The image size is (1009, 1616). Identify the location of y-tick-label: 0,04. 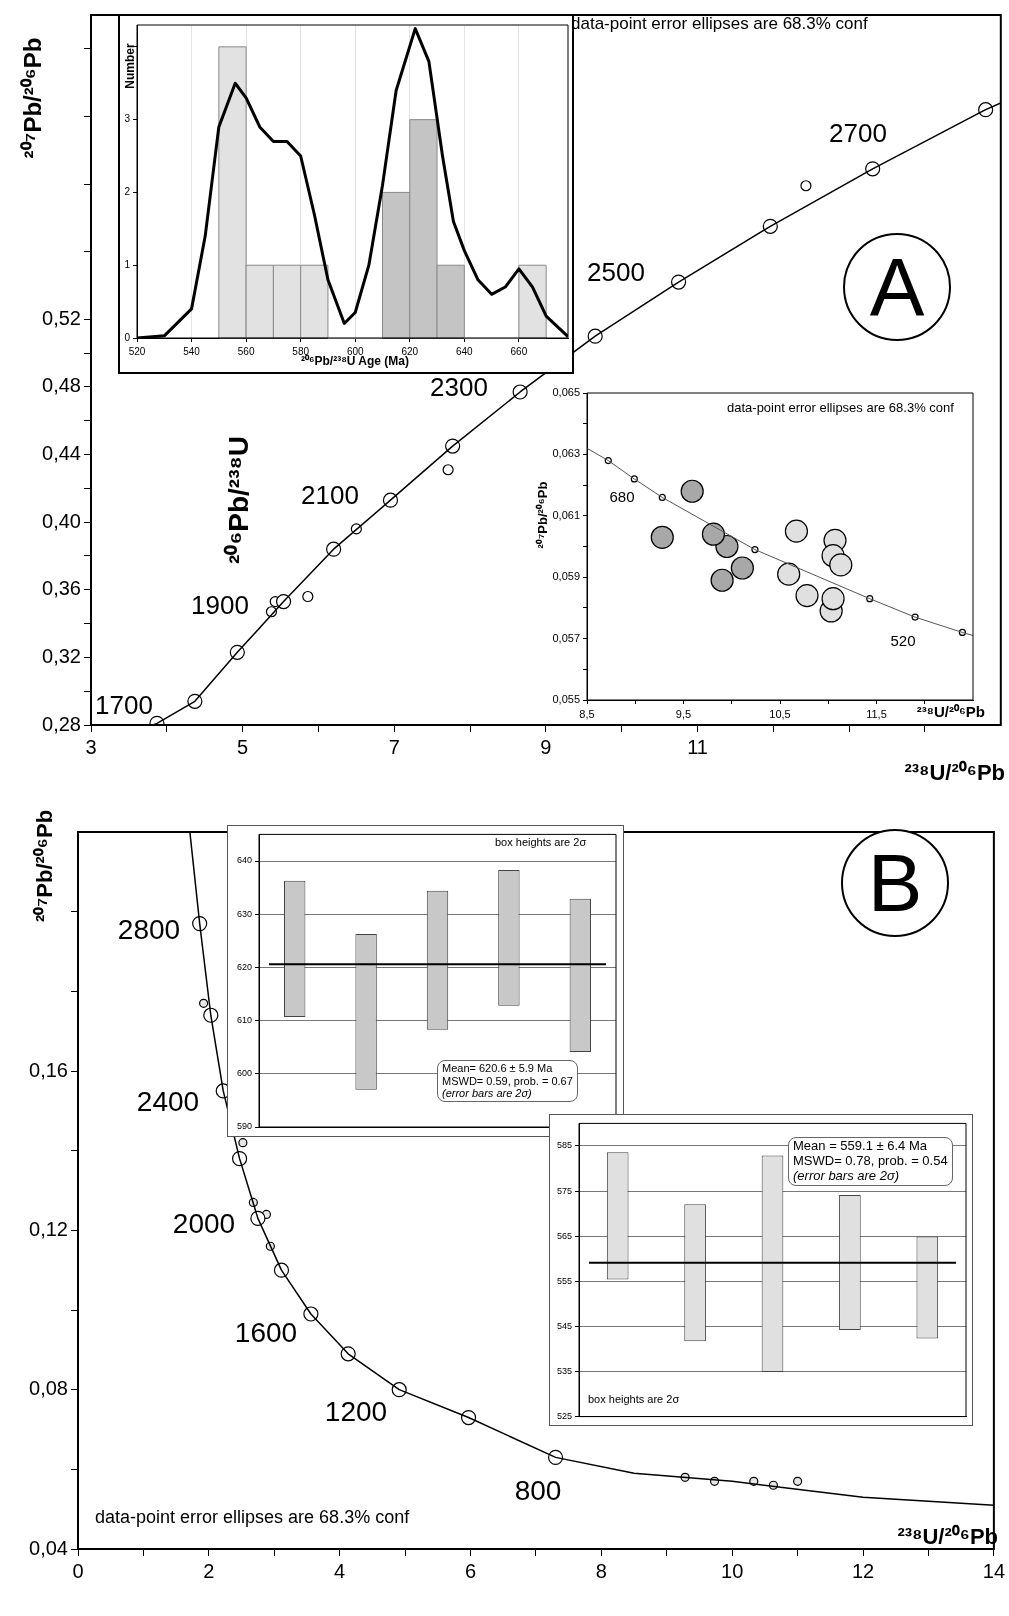
(48, 1547).